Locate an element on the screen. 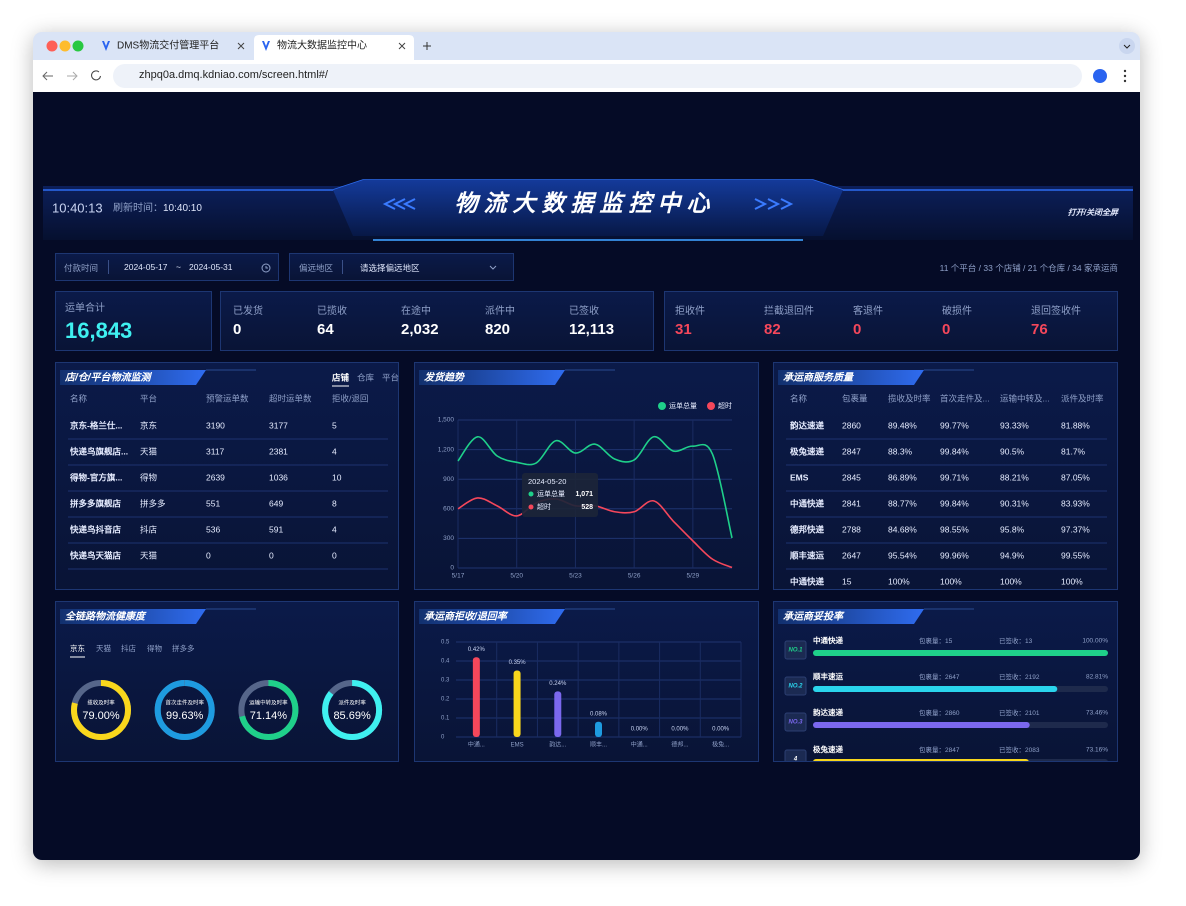 Image resolution: width=1186 pixels, height=906 pixels. active-tab is located at coordinates (334, 47).